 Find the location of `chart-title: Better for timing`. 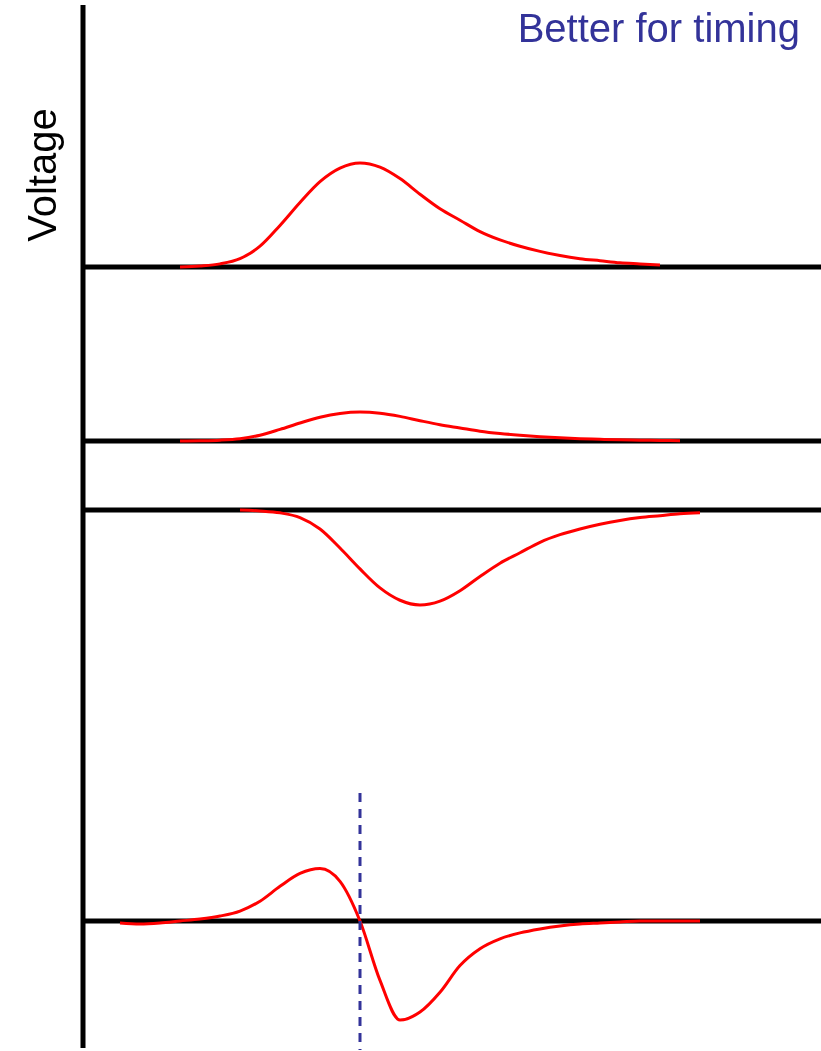

chart-title: Better for timing is located at coordinates (658, 28).